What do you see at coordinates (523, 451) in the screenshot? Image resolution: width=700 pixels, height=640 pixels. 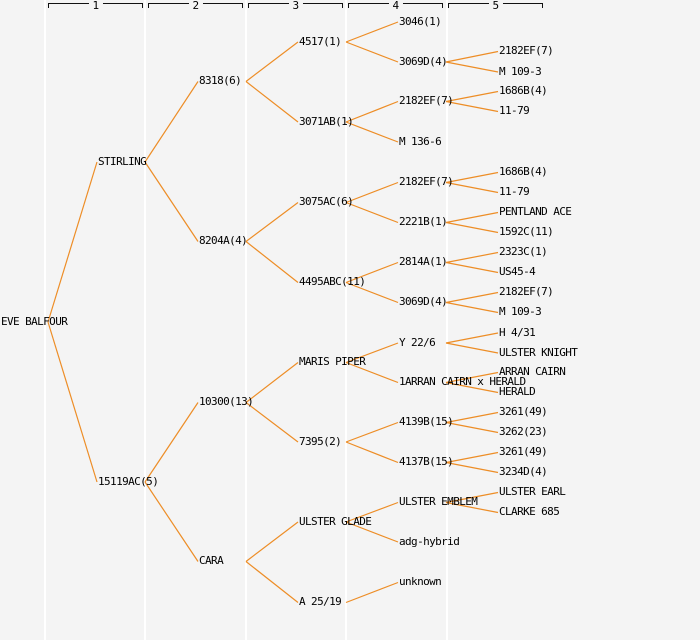 I see `tree-node-n3261-b: 3261(49)` at bounding box center [523, 451].